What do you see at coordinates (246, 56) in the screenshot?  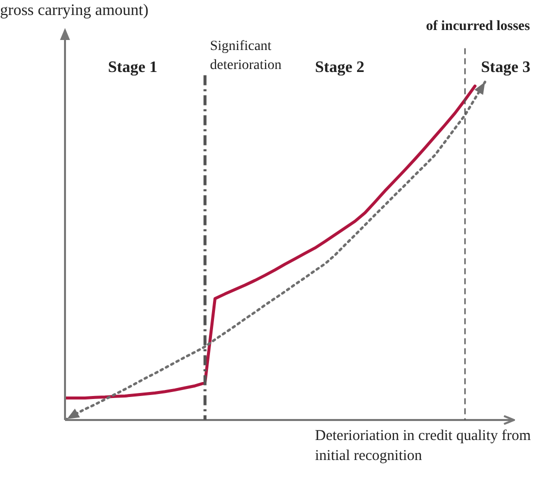 I see `text: Significant deterioration` at bounding box center [246, 56].